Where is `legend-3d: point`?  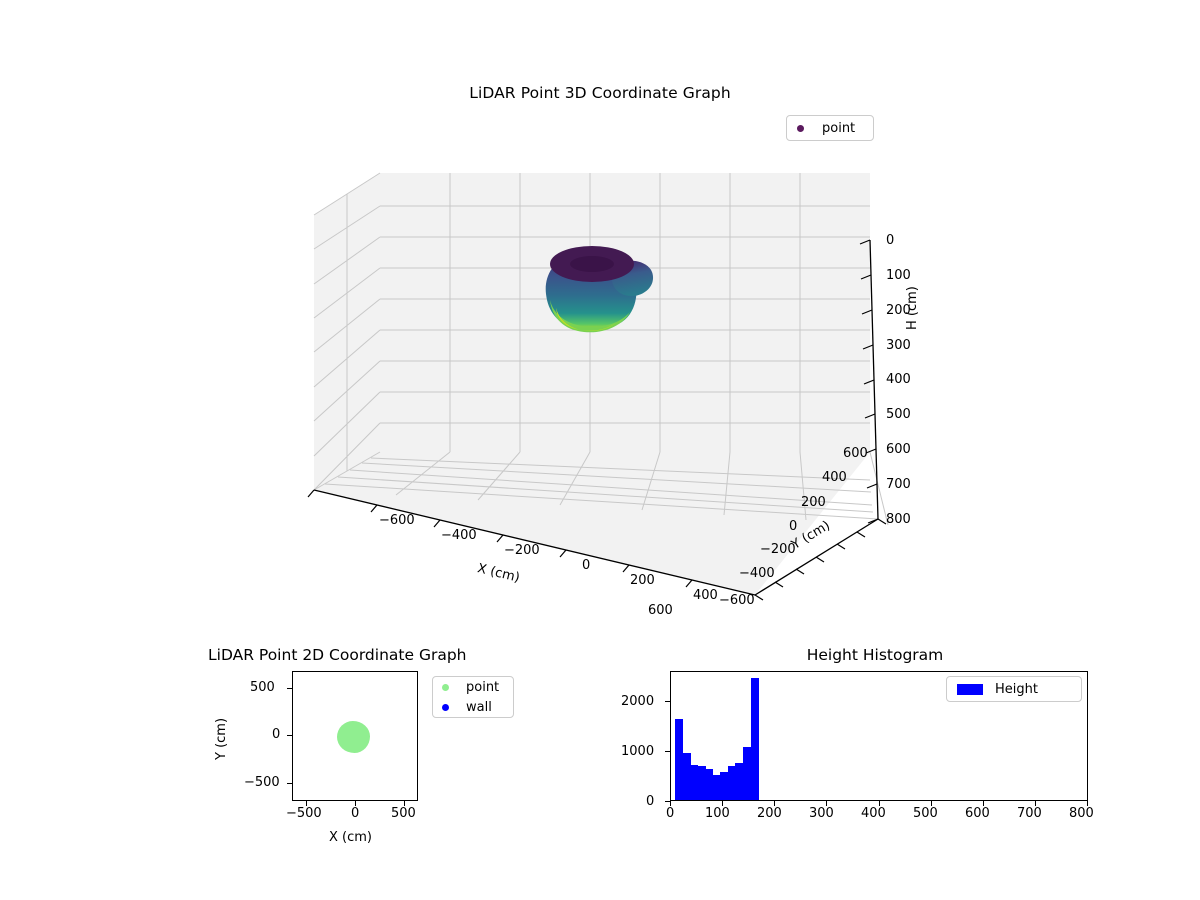 legend-3d: point is located at coordinates (830, 128).